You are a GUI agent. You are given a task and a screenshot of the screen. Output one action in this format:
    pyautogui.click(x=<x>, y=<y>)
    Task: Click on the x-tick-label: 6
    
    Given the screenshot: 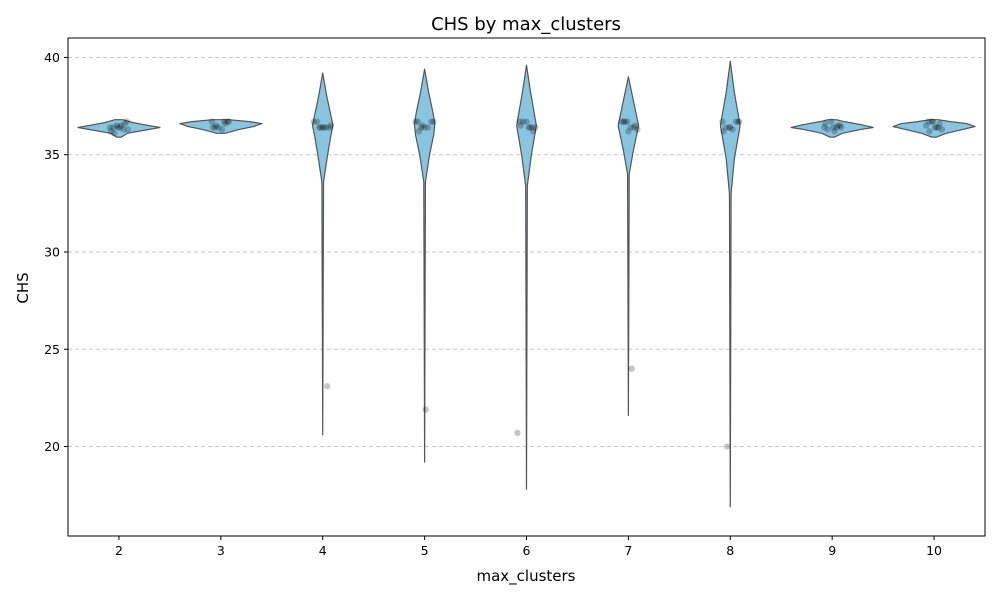 What is the action you would take?
    pyautogui.click(x=527, y=550)
    